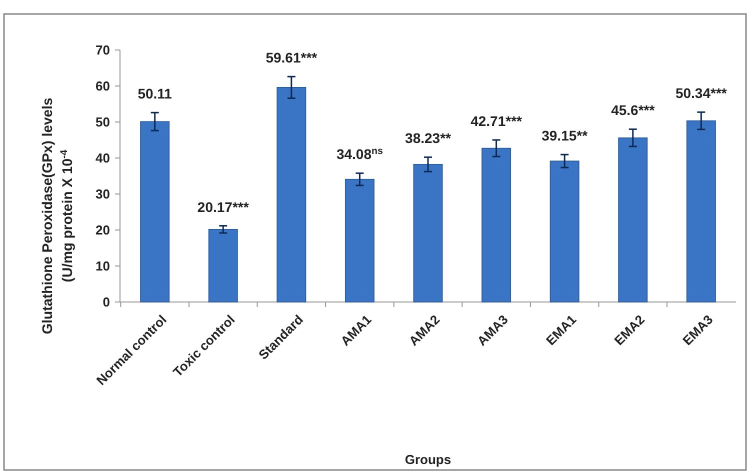  I want to click on data-label: 20.17***, so click(223, 206).